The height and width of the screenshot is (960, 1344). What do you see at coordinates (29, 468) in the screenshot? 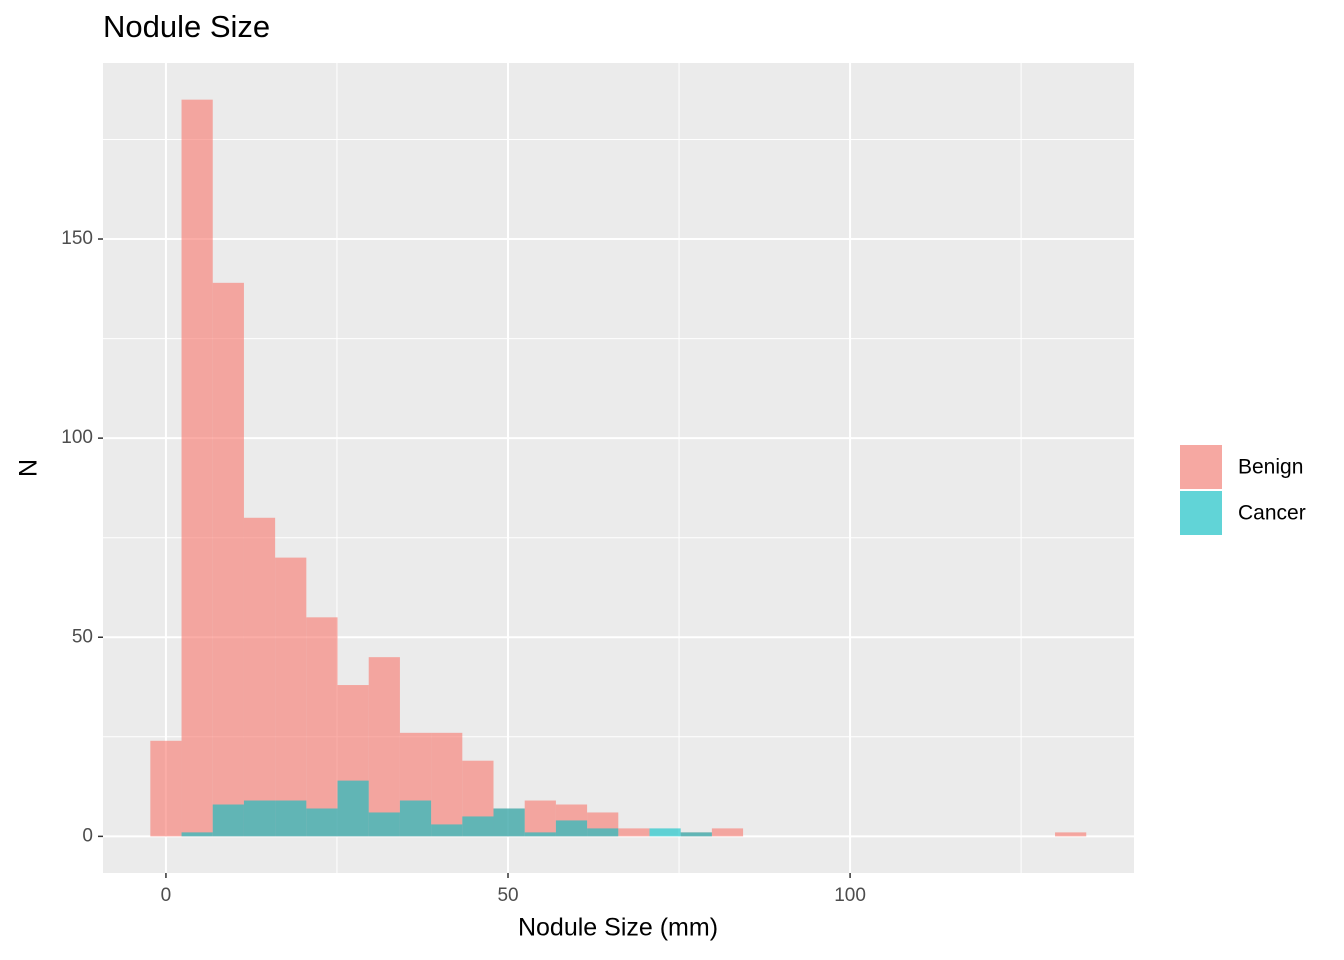
I see `y-axis-title: N` at bounding box center [29, 468].